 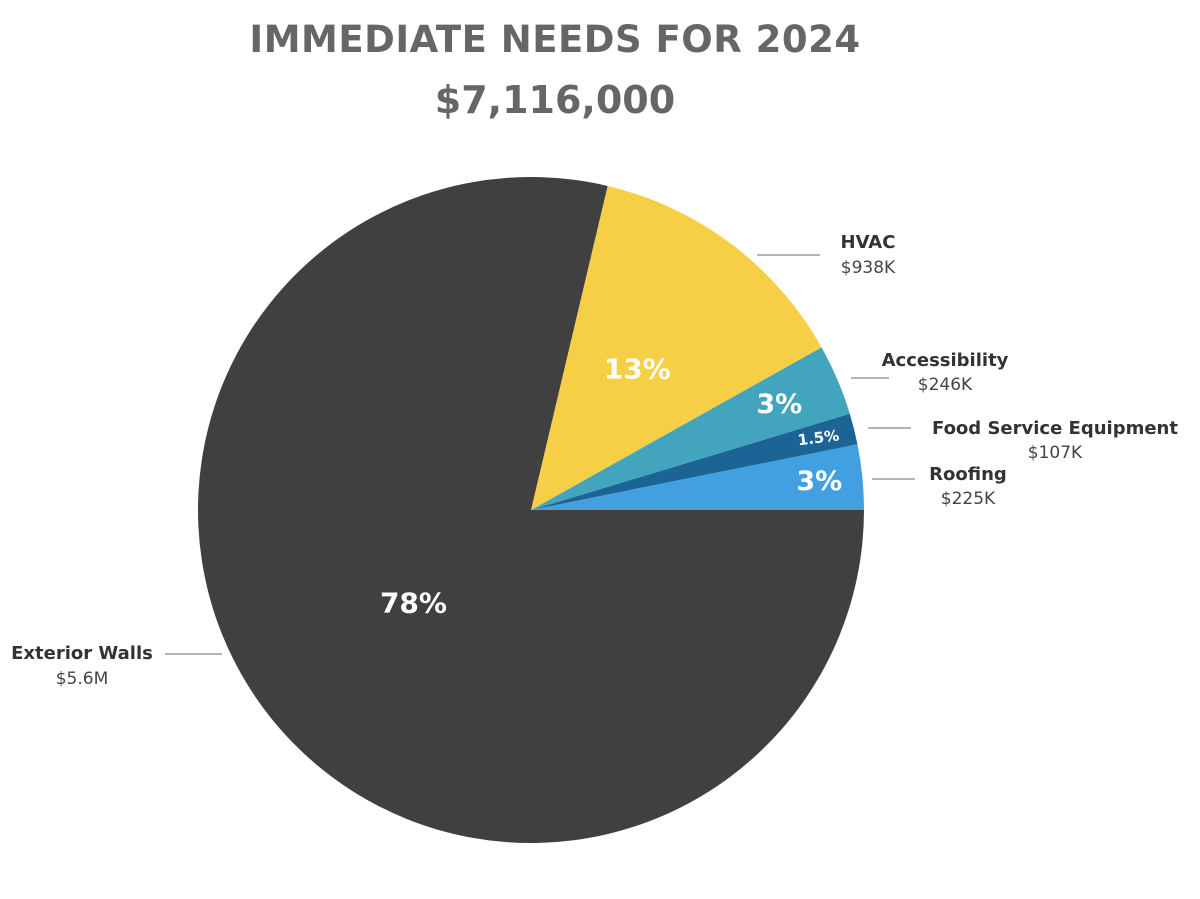 I want to click on pie-percent-label-exterior-walls: 78%, so click(x=413, y=602).